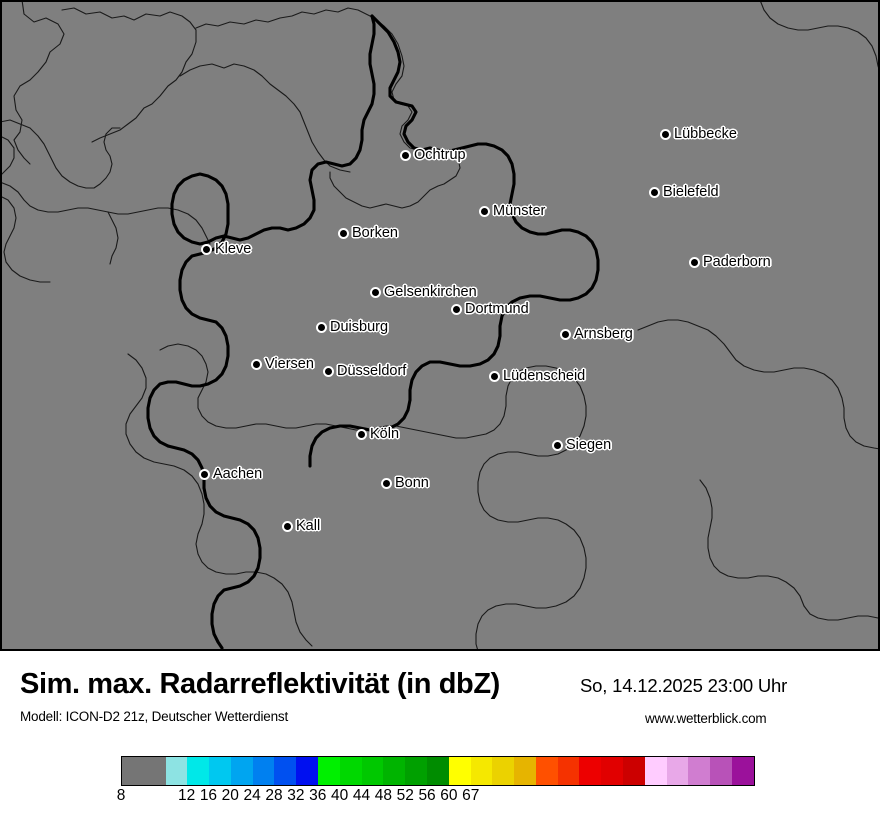  Describe the element at coordinates (423, 292) in the screenshot. I see `city-marker: Gelsenkirchen` at that location.